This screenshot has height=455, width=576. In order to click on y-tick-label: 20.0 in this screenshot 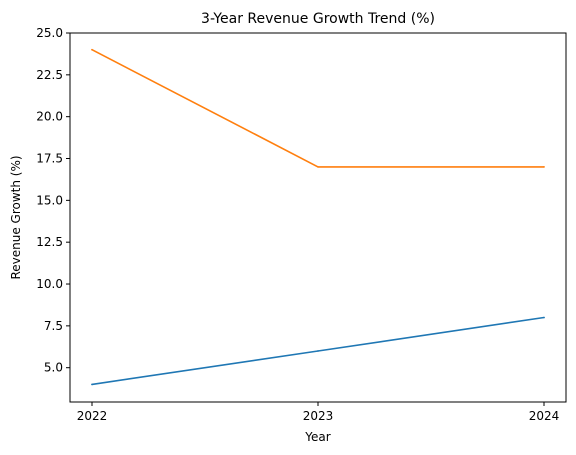, I will do `click(49, 117)`.